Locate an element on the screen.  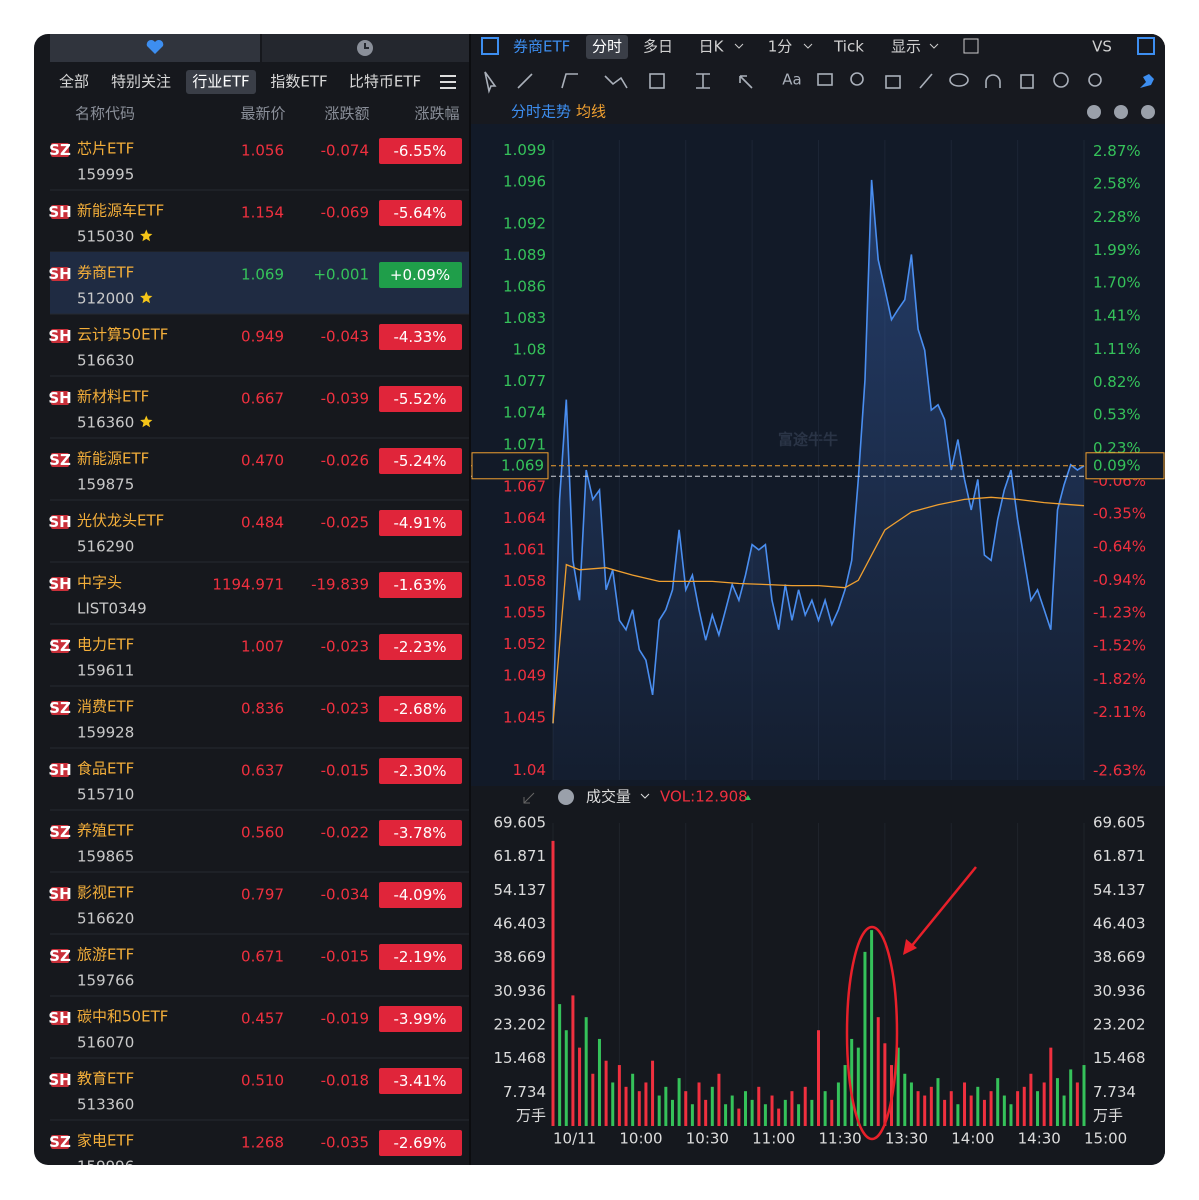
font-tool: Aa is located at coordinates (791, 80).